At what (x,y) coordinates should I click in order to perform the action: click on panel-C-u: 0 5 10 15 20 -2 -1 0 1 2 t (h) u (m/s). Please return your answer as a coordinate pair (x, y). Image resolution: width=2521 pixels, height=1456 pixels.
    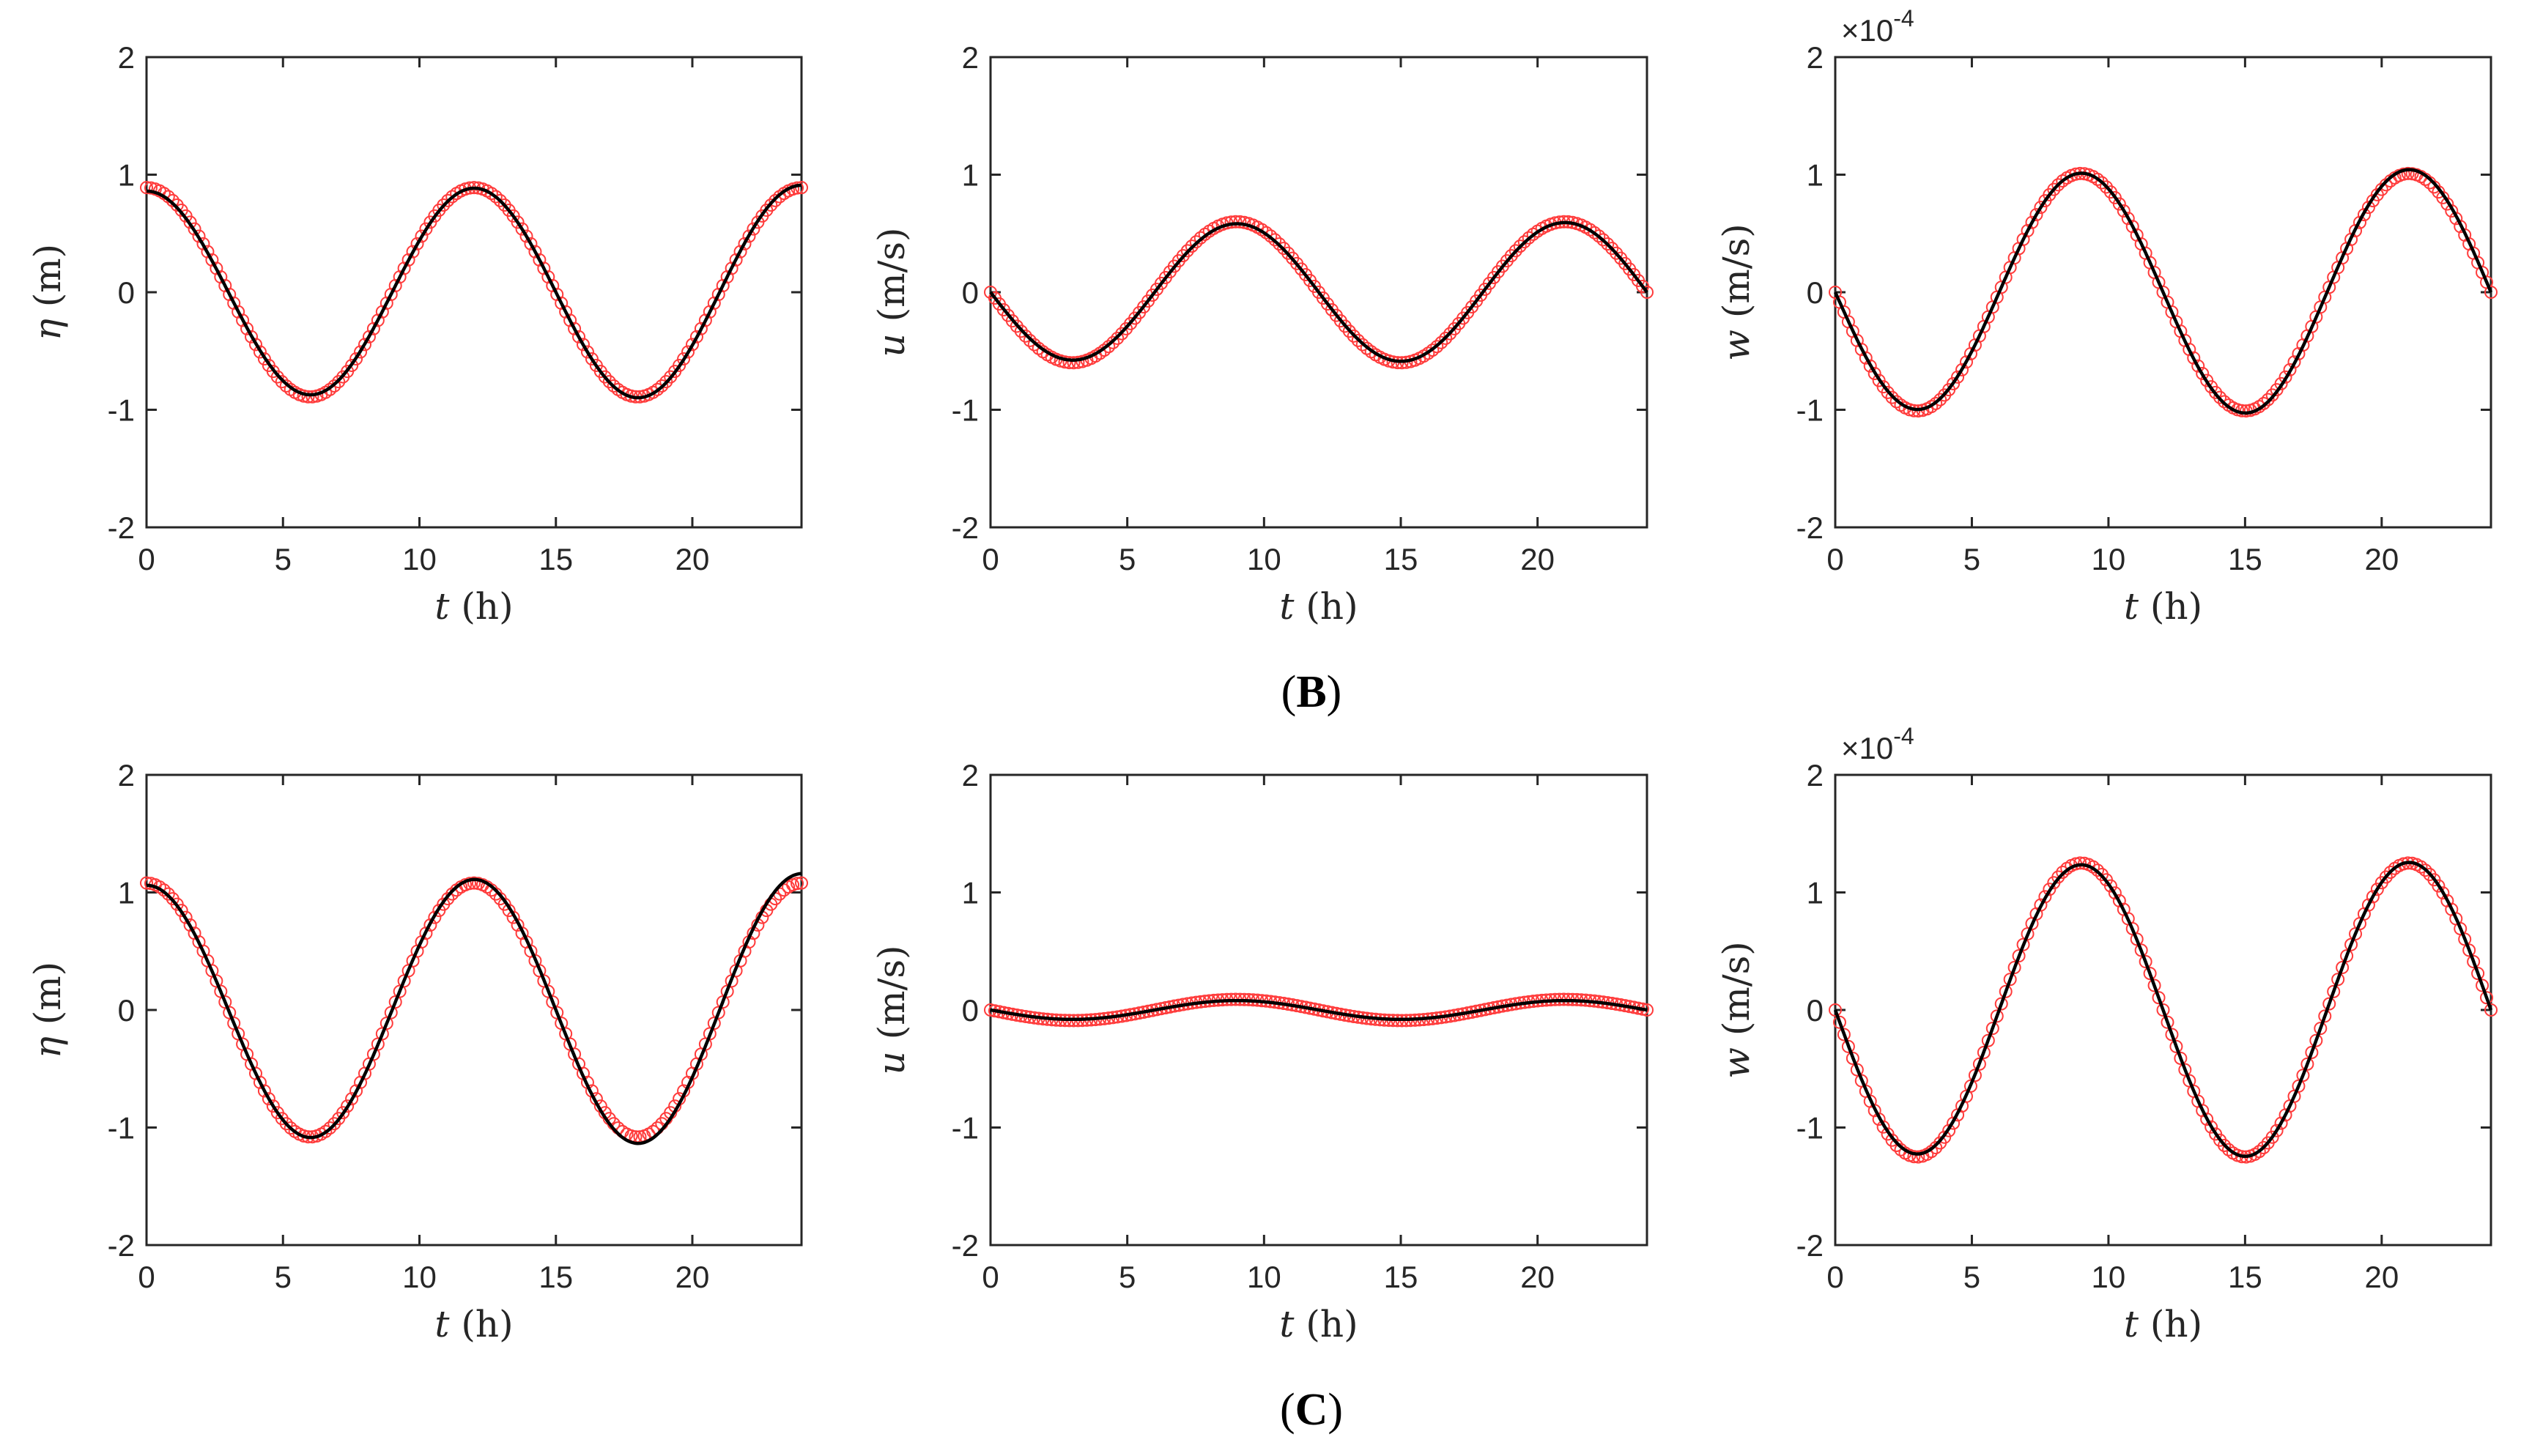
    Looking at the image, I should click on (1262, 1051).